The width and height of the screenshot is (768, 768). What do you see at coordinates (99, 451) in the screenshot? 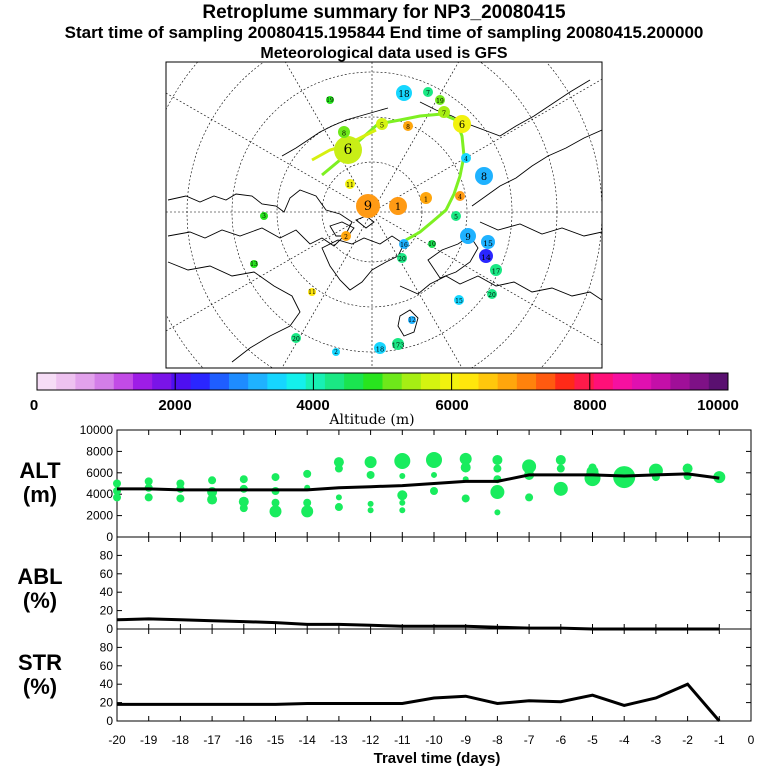
I see `y-tick-label: 8000` at bounding box center [99, 451].